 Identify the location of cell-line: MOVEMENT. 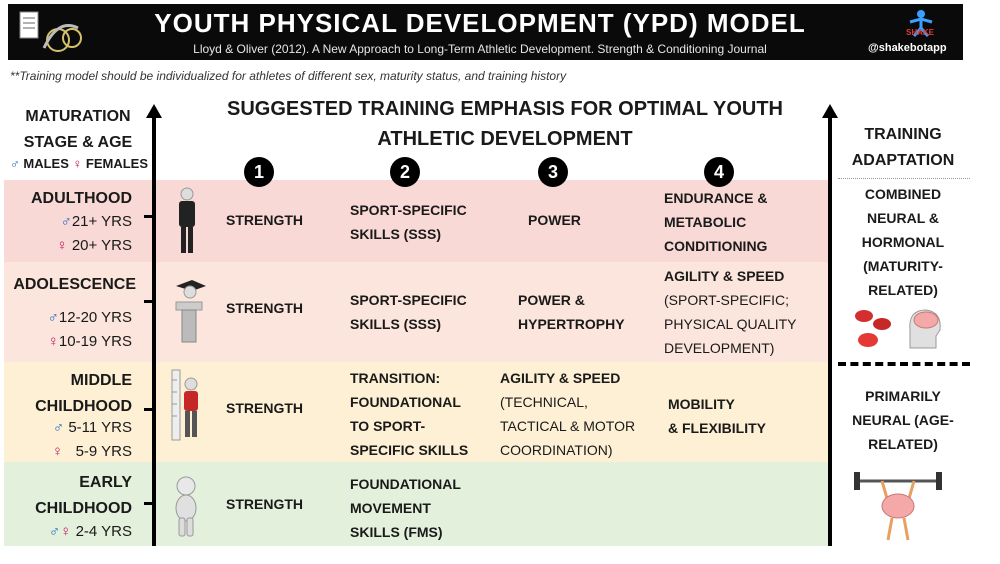
(390, 508).